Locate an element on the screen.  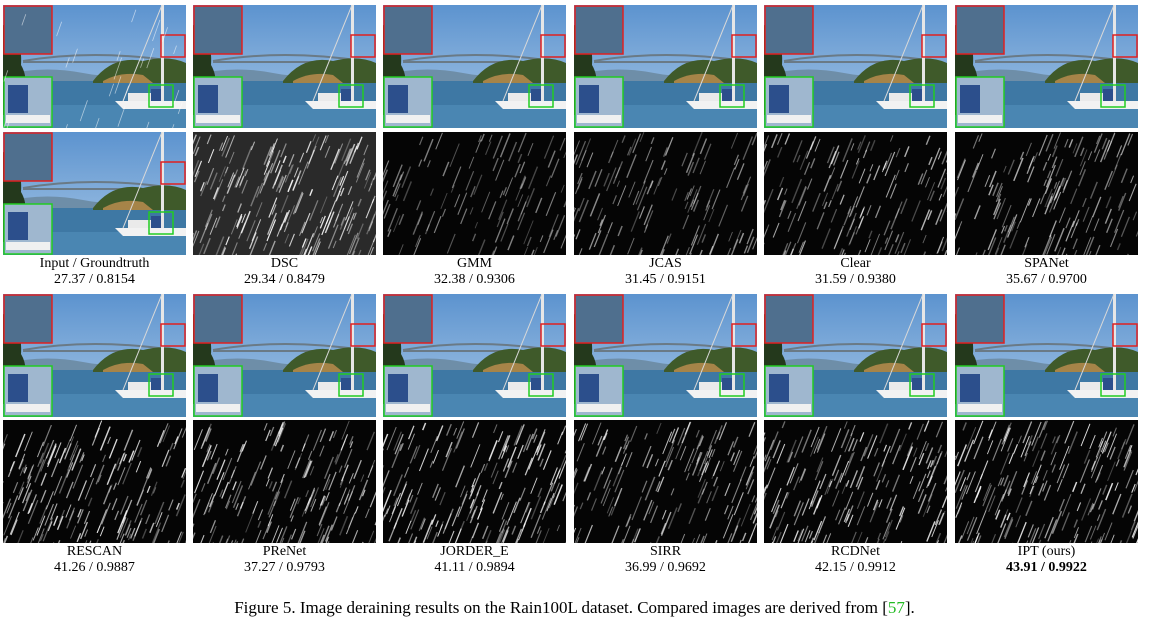
psnr-ssim-value: 27.37 / 0.8154 is located at coordinates (94, 279).